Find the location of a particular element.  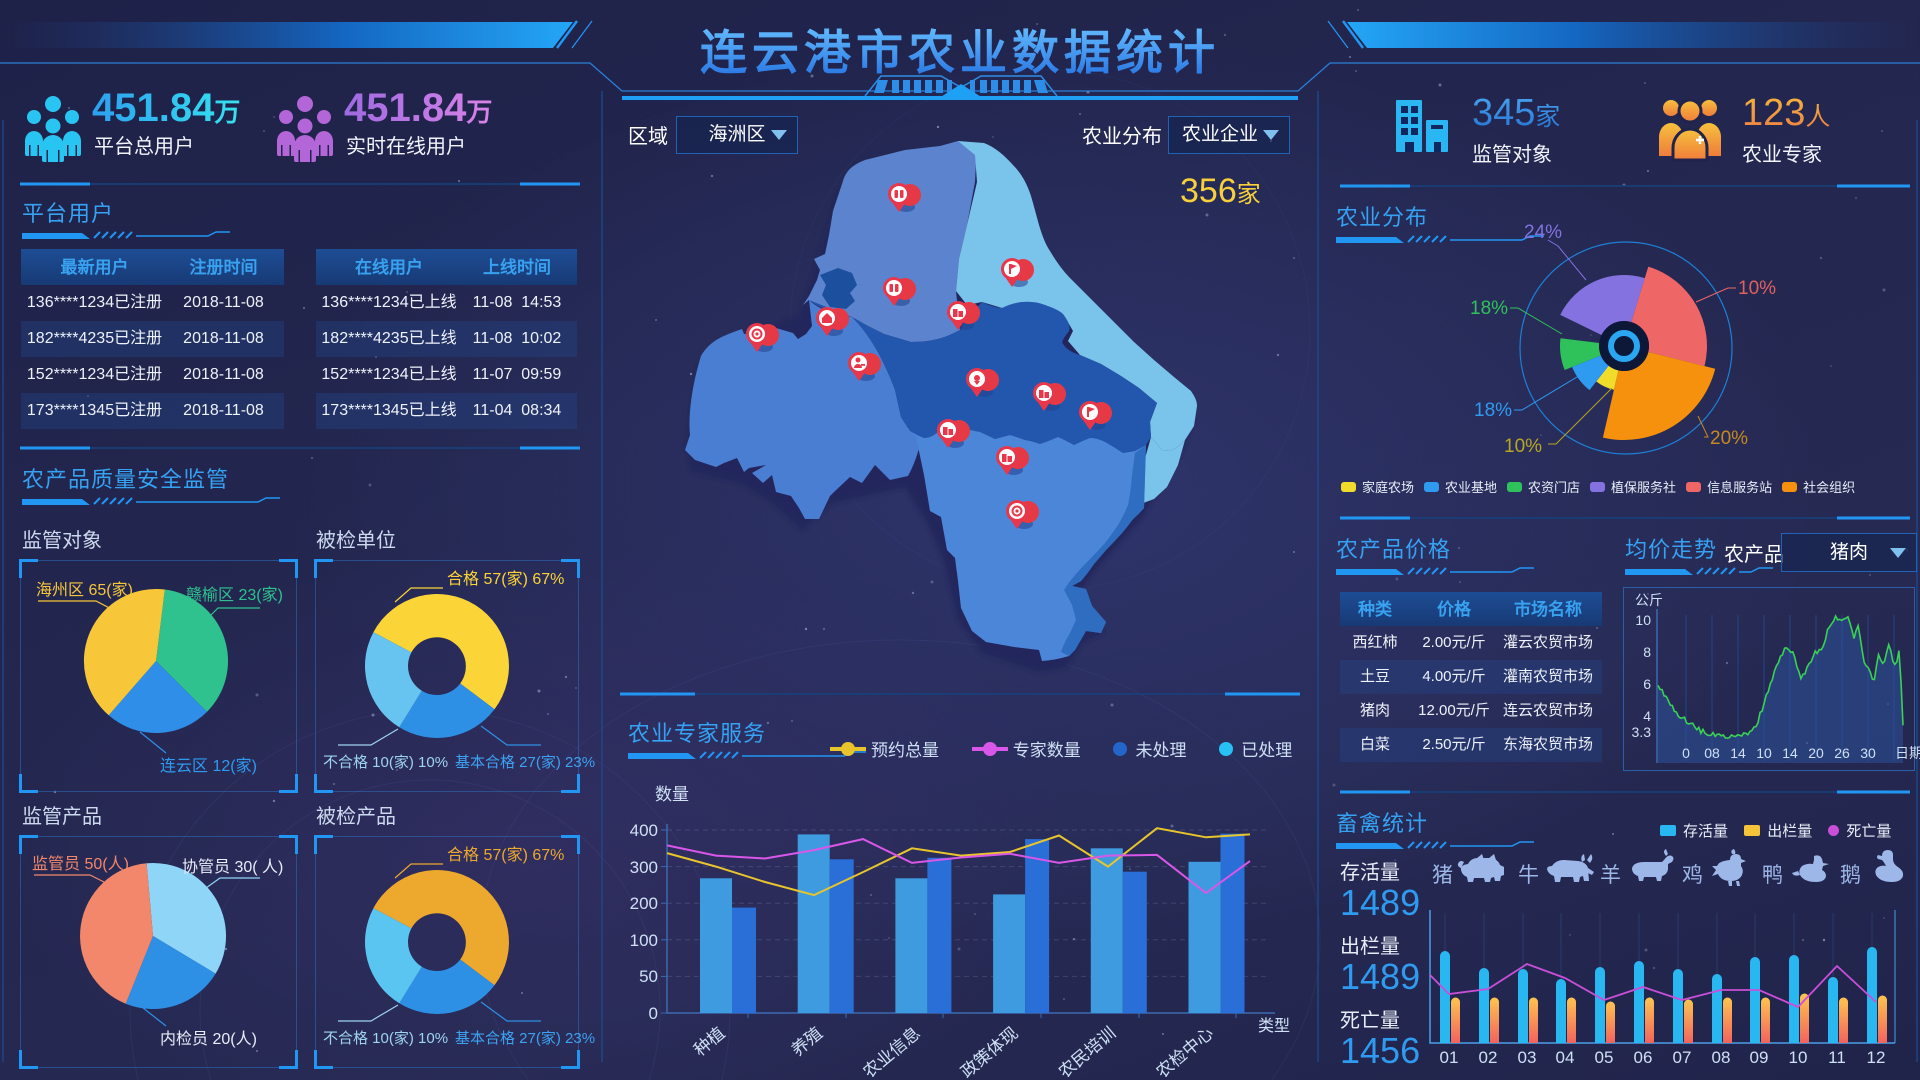

svg-text: 09 is located at coordinates (1759, 1057).